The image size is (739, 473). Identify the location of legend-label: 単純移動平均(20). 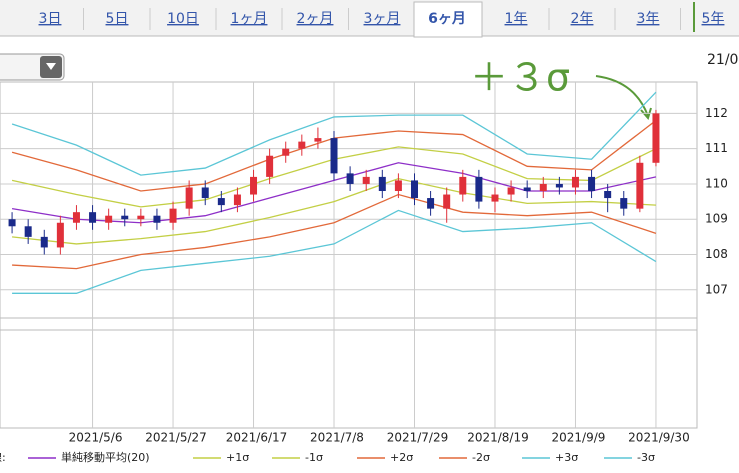
(105, 457).